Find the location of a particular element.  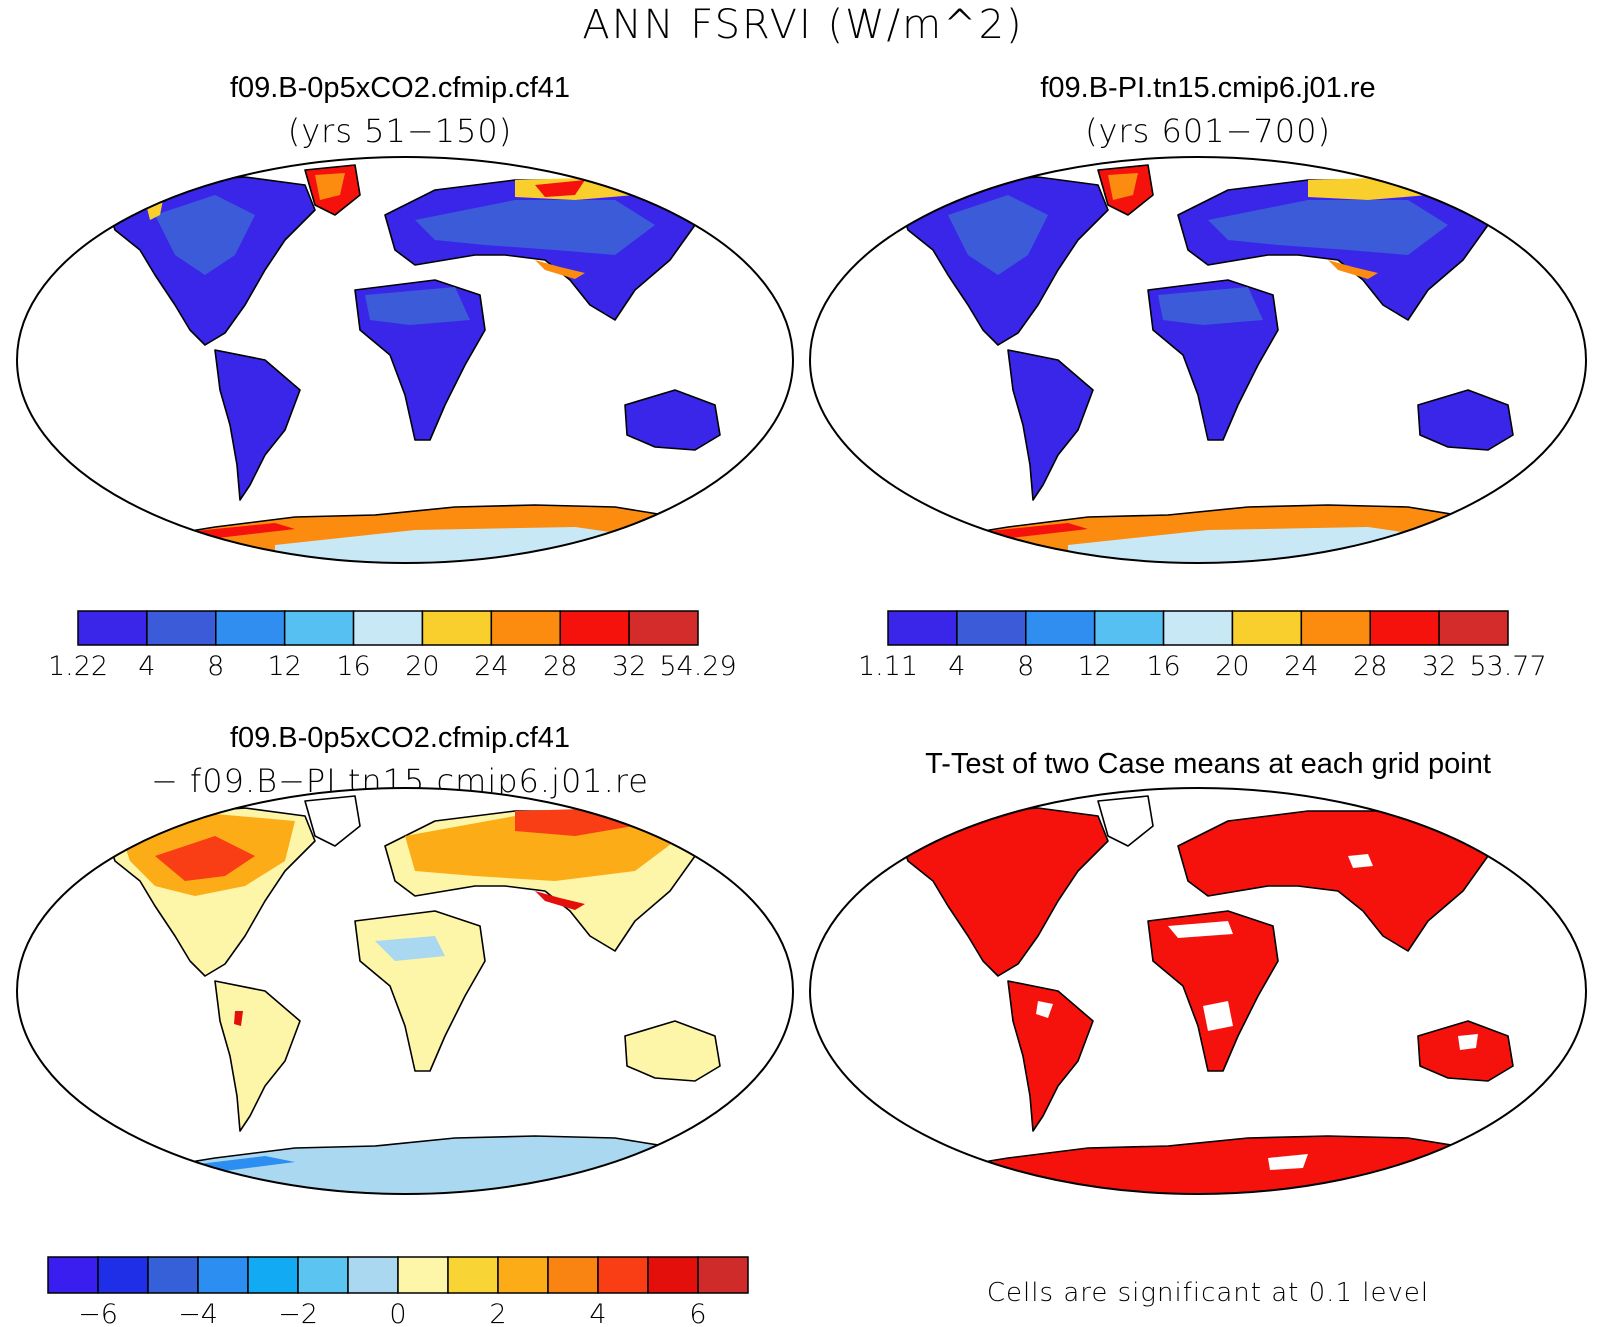

colorbar-top-right: 1.11 4 8 12 16 20 24 28 32 53.77 is located at coordinates (1202, 646).